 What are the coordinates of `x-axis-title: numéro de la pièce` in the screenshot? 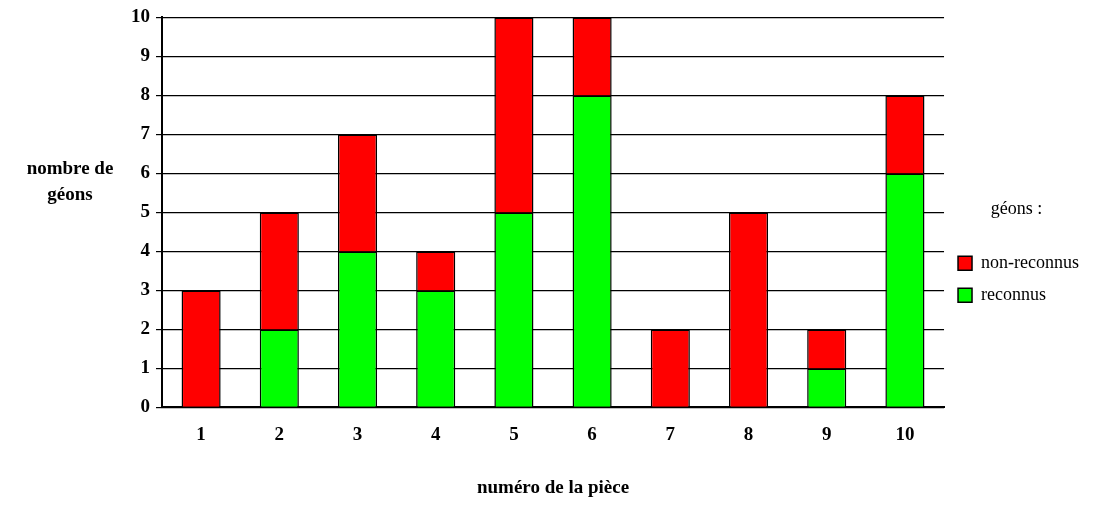 It's located at (553, 486).